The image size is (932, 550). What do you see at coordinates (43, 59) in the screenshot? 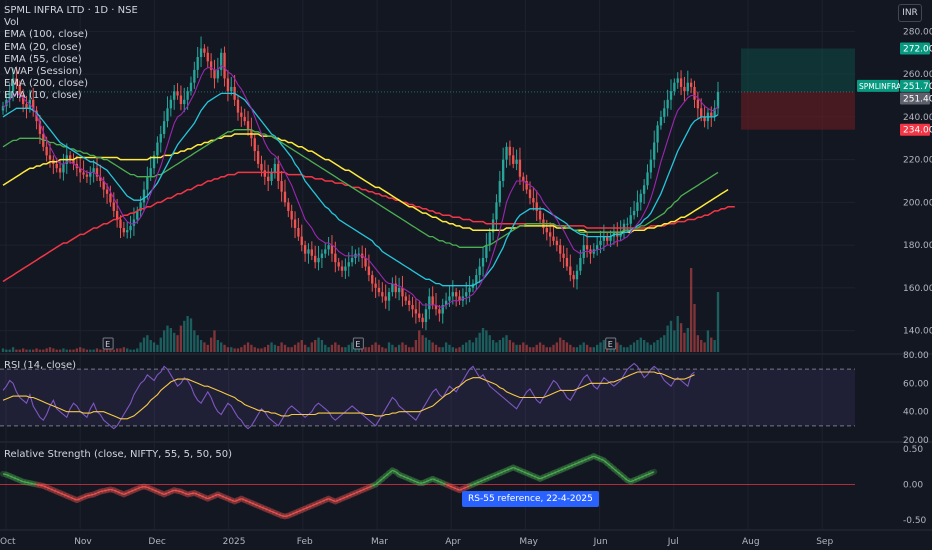
I see `indicator-ema-55: EMA (55, close)` at bounding box center [43, 59].